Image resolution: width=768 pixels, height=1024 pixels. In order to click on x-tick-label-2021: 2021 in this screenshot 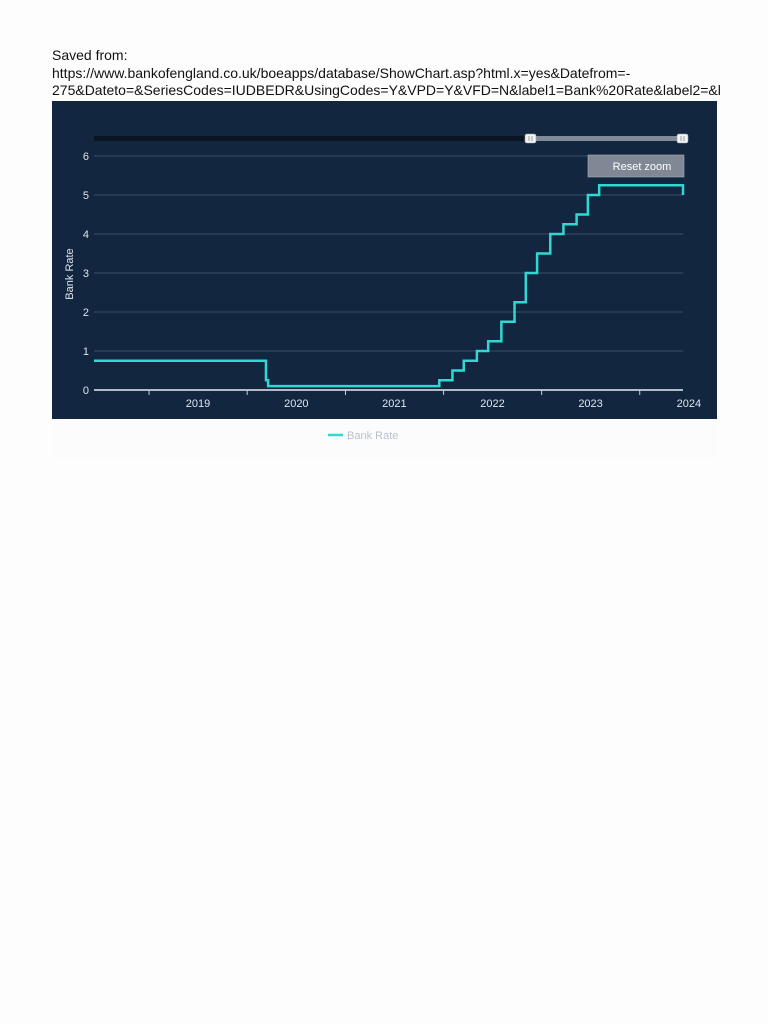, I will do `click(394, 404)`.